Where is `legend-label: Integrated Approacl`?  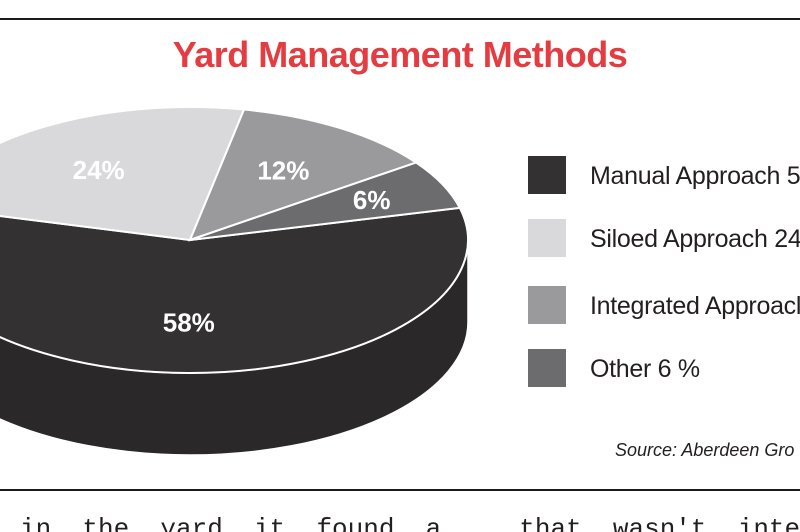 legend-label: Integrated Approacl is located at coordinates (695, 306).